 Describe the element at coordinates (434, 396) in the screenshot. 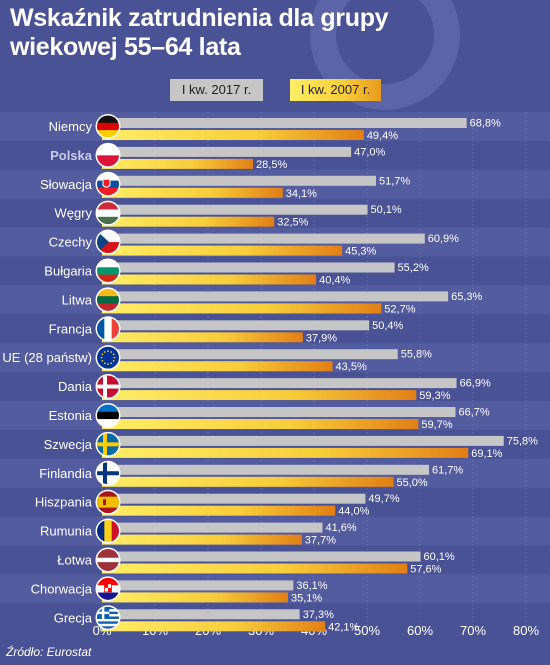

I see `value-label-2007: 59,3%` at that location.